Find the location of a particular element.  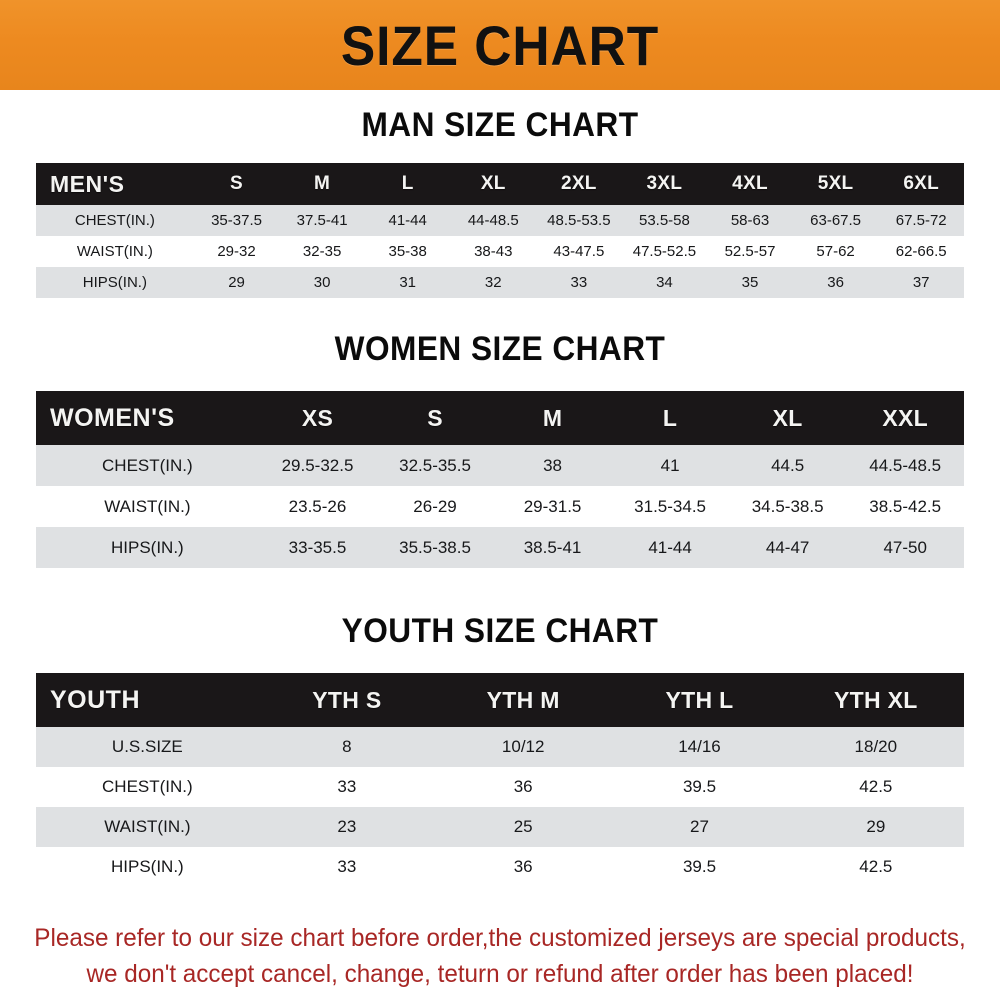

men-cell-2-0: 29 is located at coordinates (236, 282).